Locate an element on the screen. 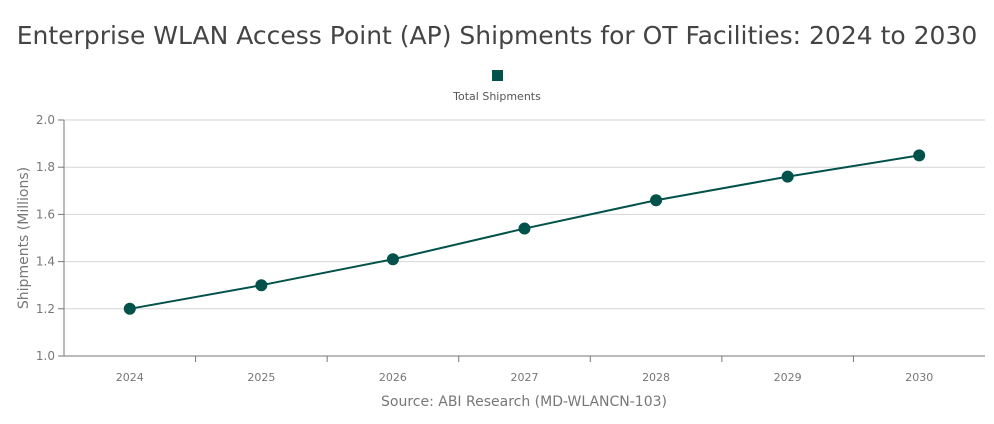  x-axis-label: Source: ABI Research (MD-WLANCN-103) is located at coordinates (524, 402).